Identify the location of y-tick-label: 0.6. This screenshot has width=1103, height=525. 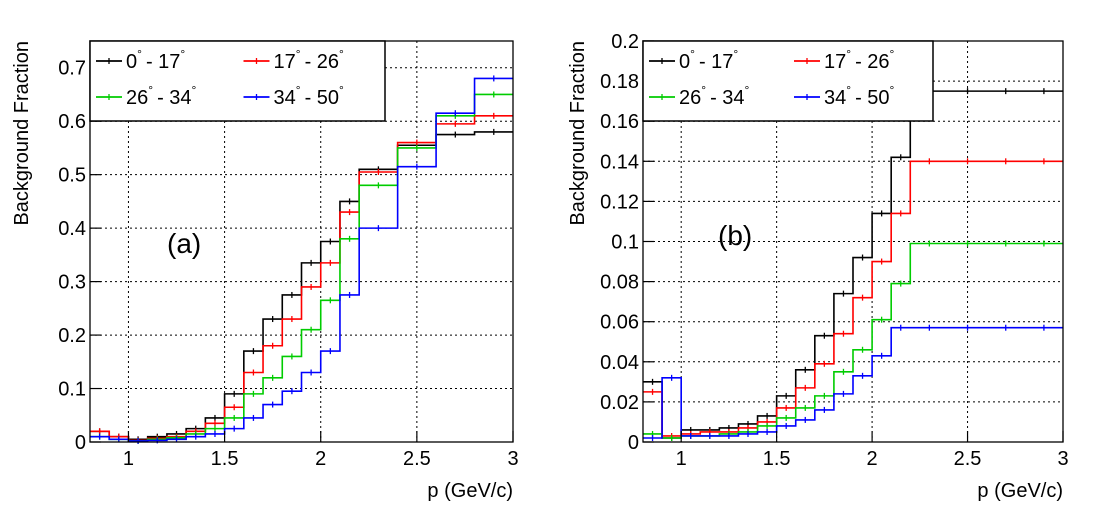
(72, 122).